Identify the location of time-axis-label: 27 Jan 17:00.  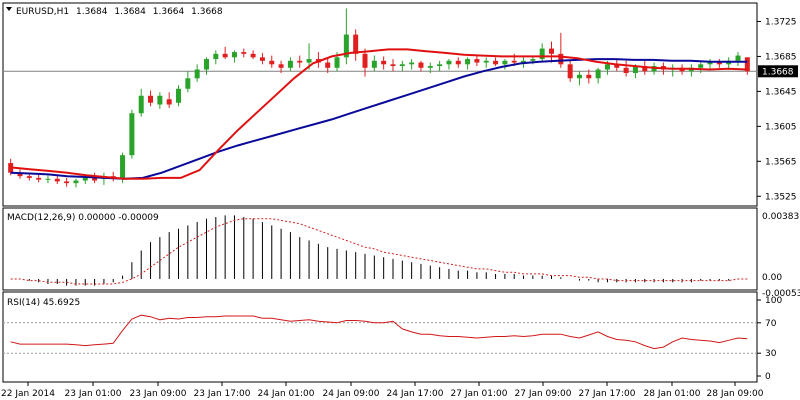
(607, 394).